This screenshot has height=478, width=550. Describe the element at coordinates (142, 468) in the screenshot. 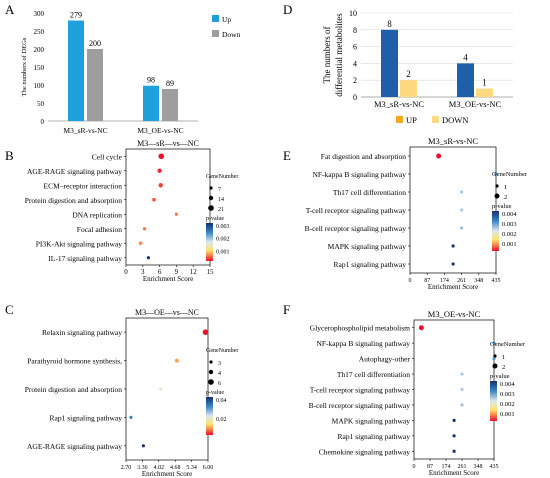

I see `x-tick-label: 3.36` at that location.